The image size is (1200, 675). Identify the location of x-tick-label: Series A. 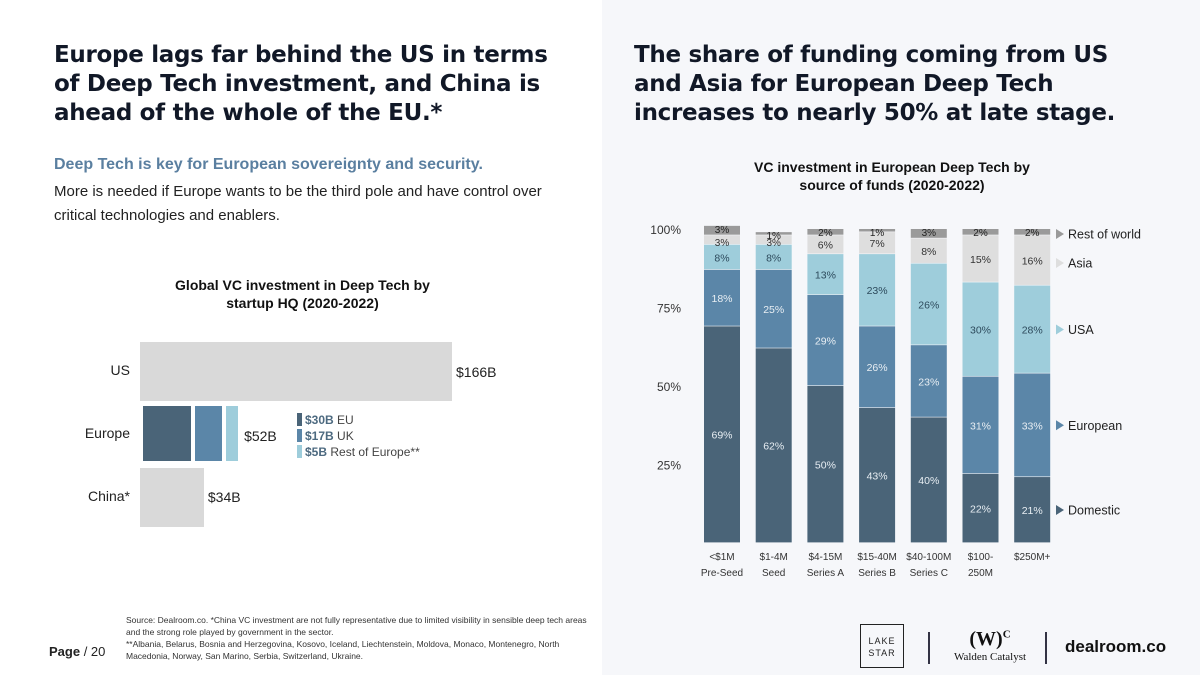
(826, 573).